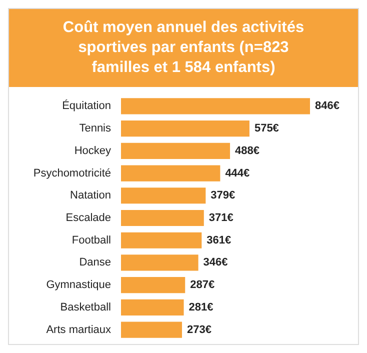 The width and height of the screenshot is (367, 353). Describe the element at coordinates (88, 218) in the screenshot. I see `y-tick-label: Escalade` at that location.